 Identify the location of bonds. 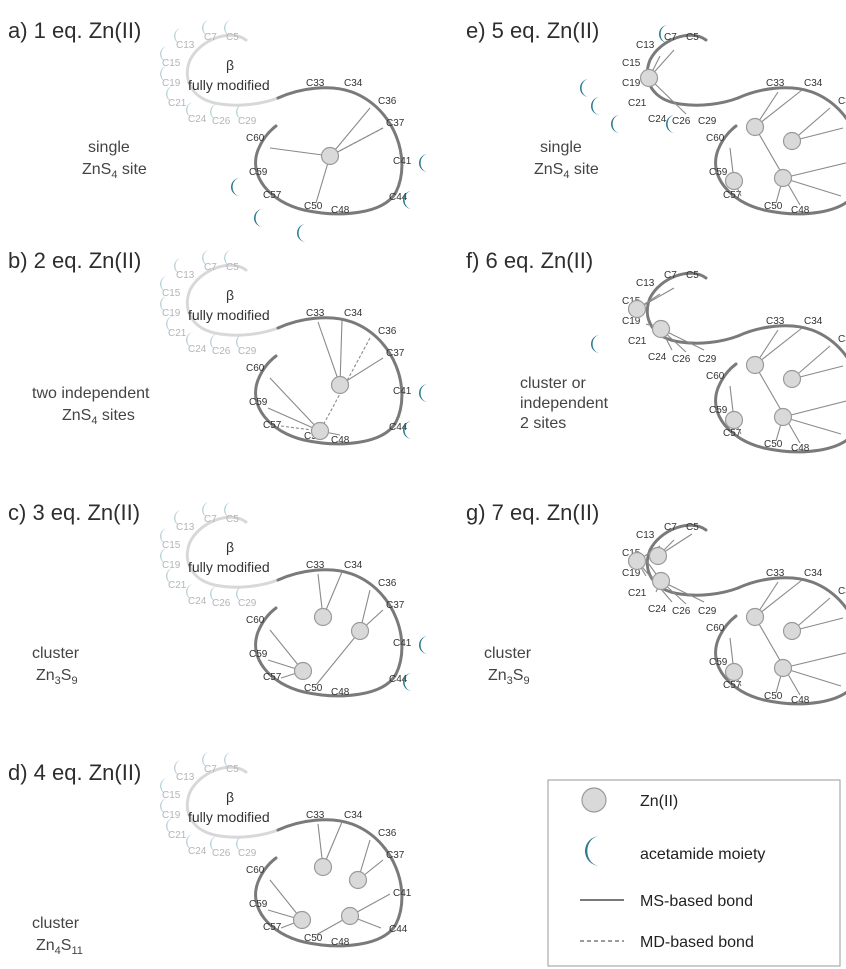
(325, 377).